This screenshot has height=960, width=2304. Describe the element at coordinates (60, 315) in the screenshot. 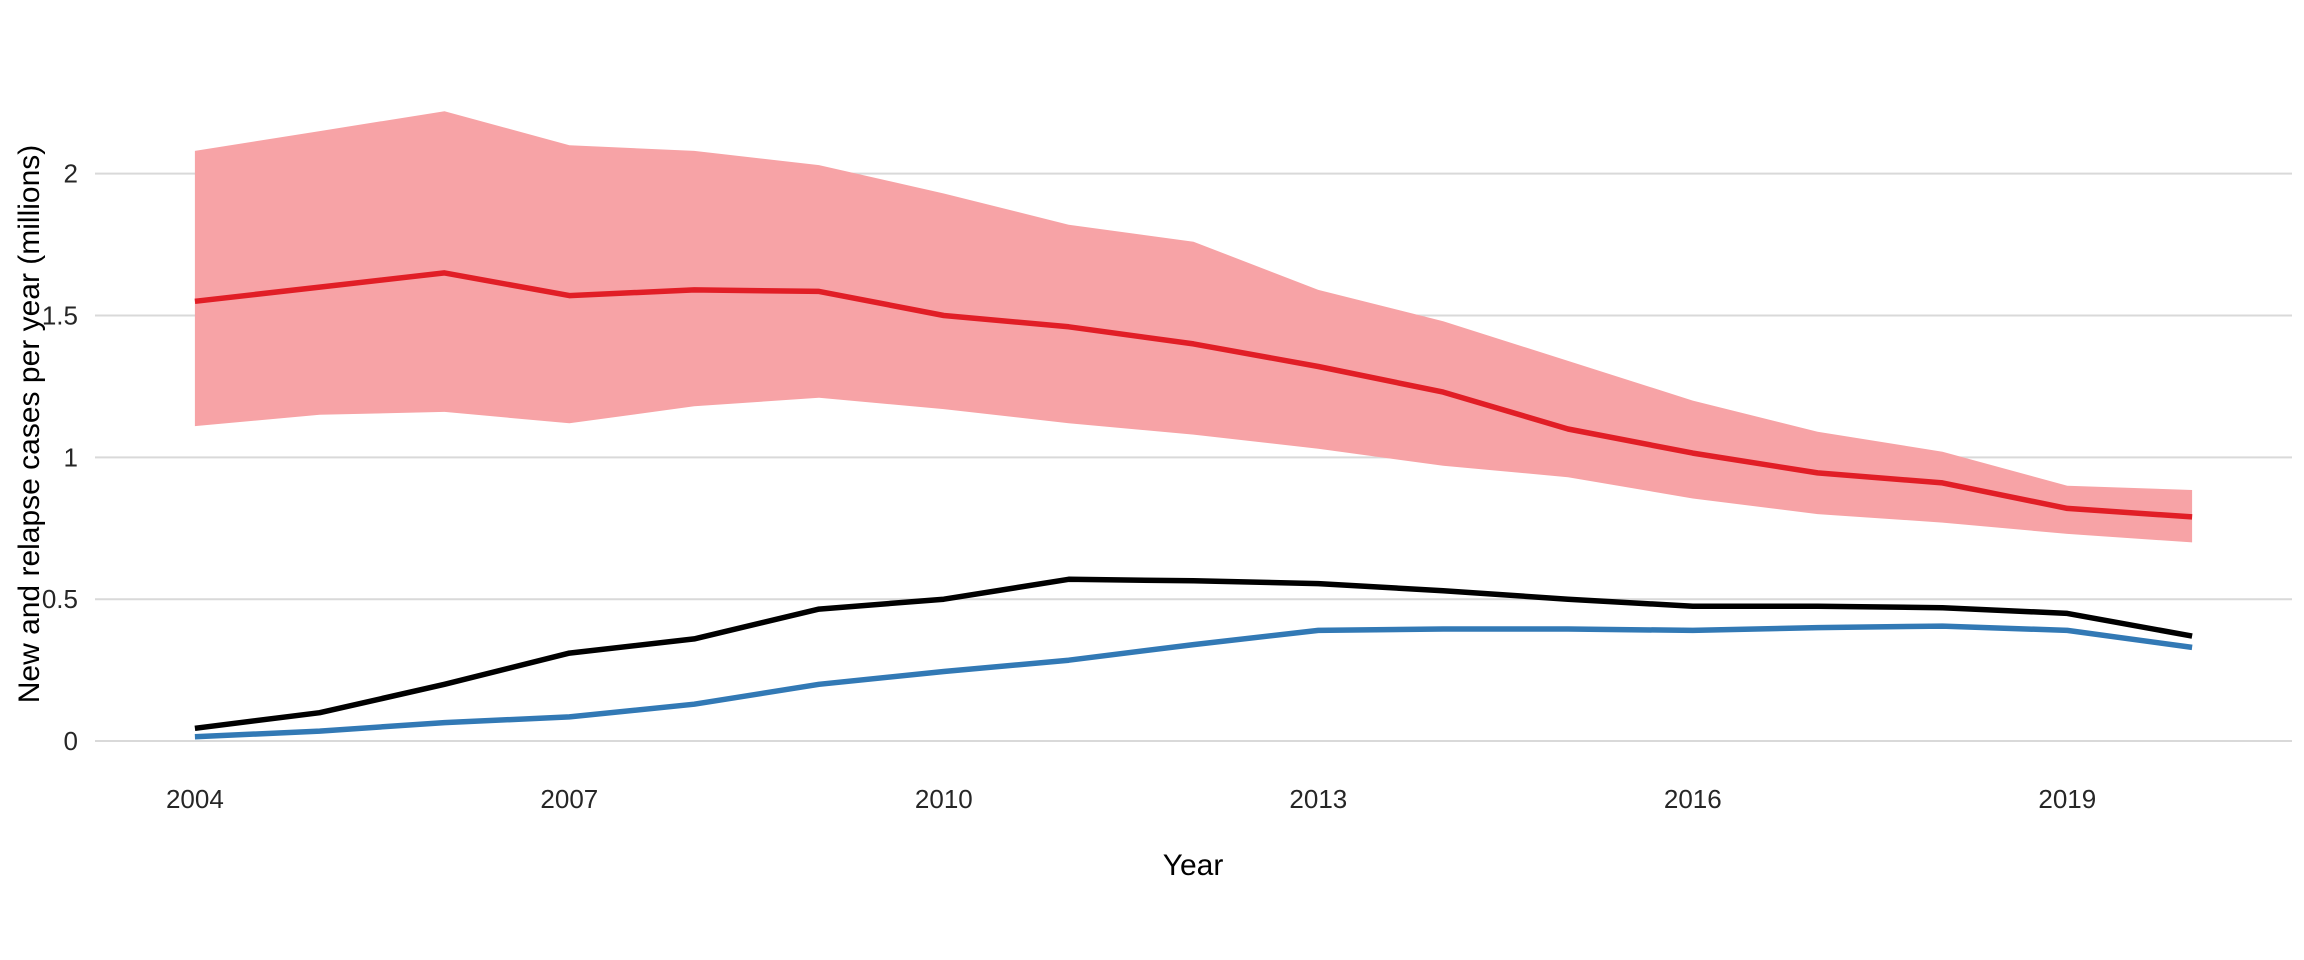

I see `y-tick-label: 1.5` at that location.